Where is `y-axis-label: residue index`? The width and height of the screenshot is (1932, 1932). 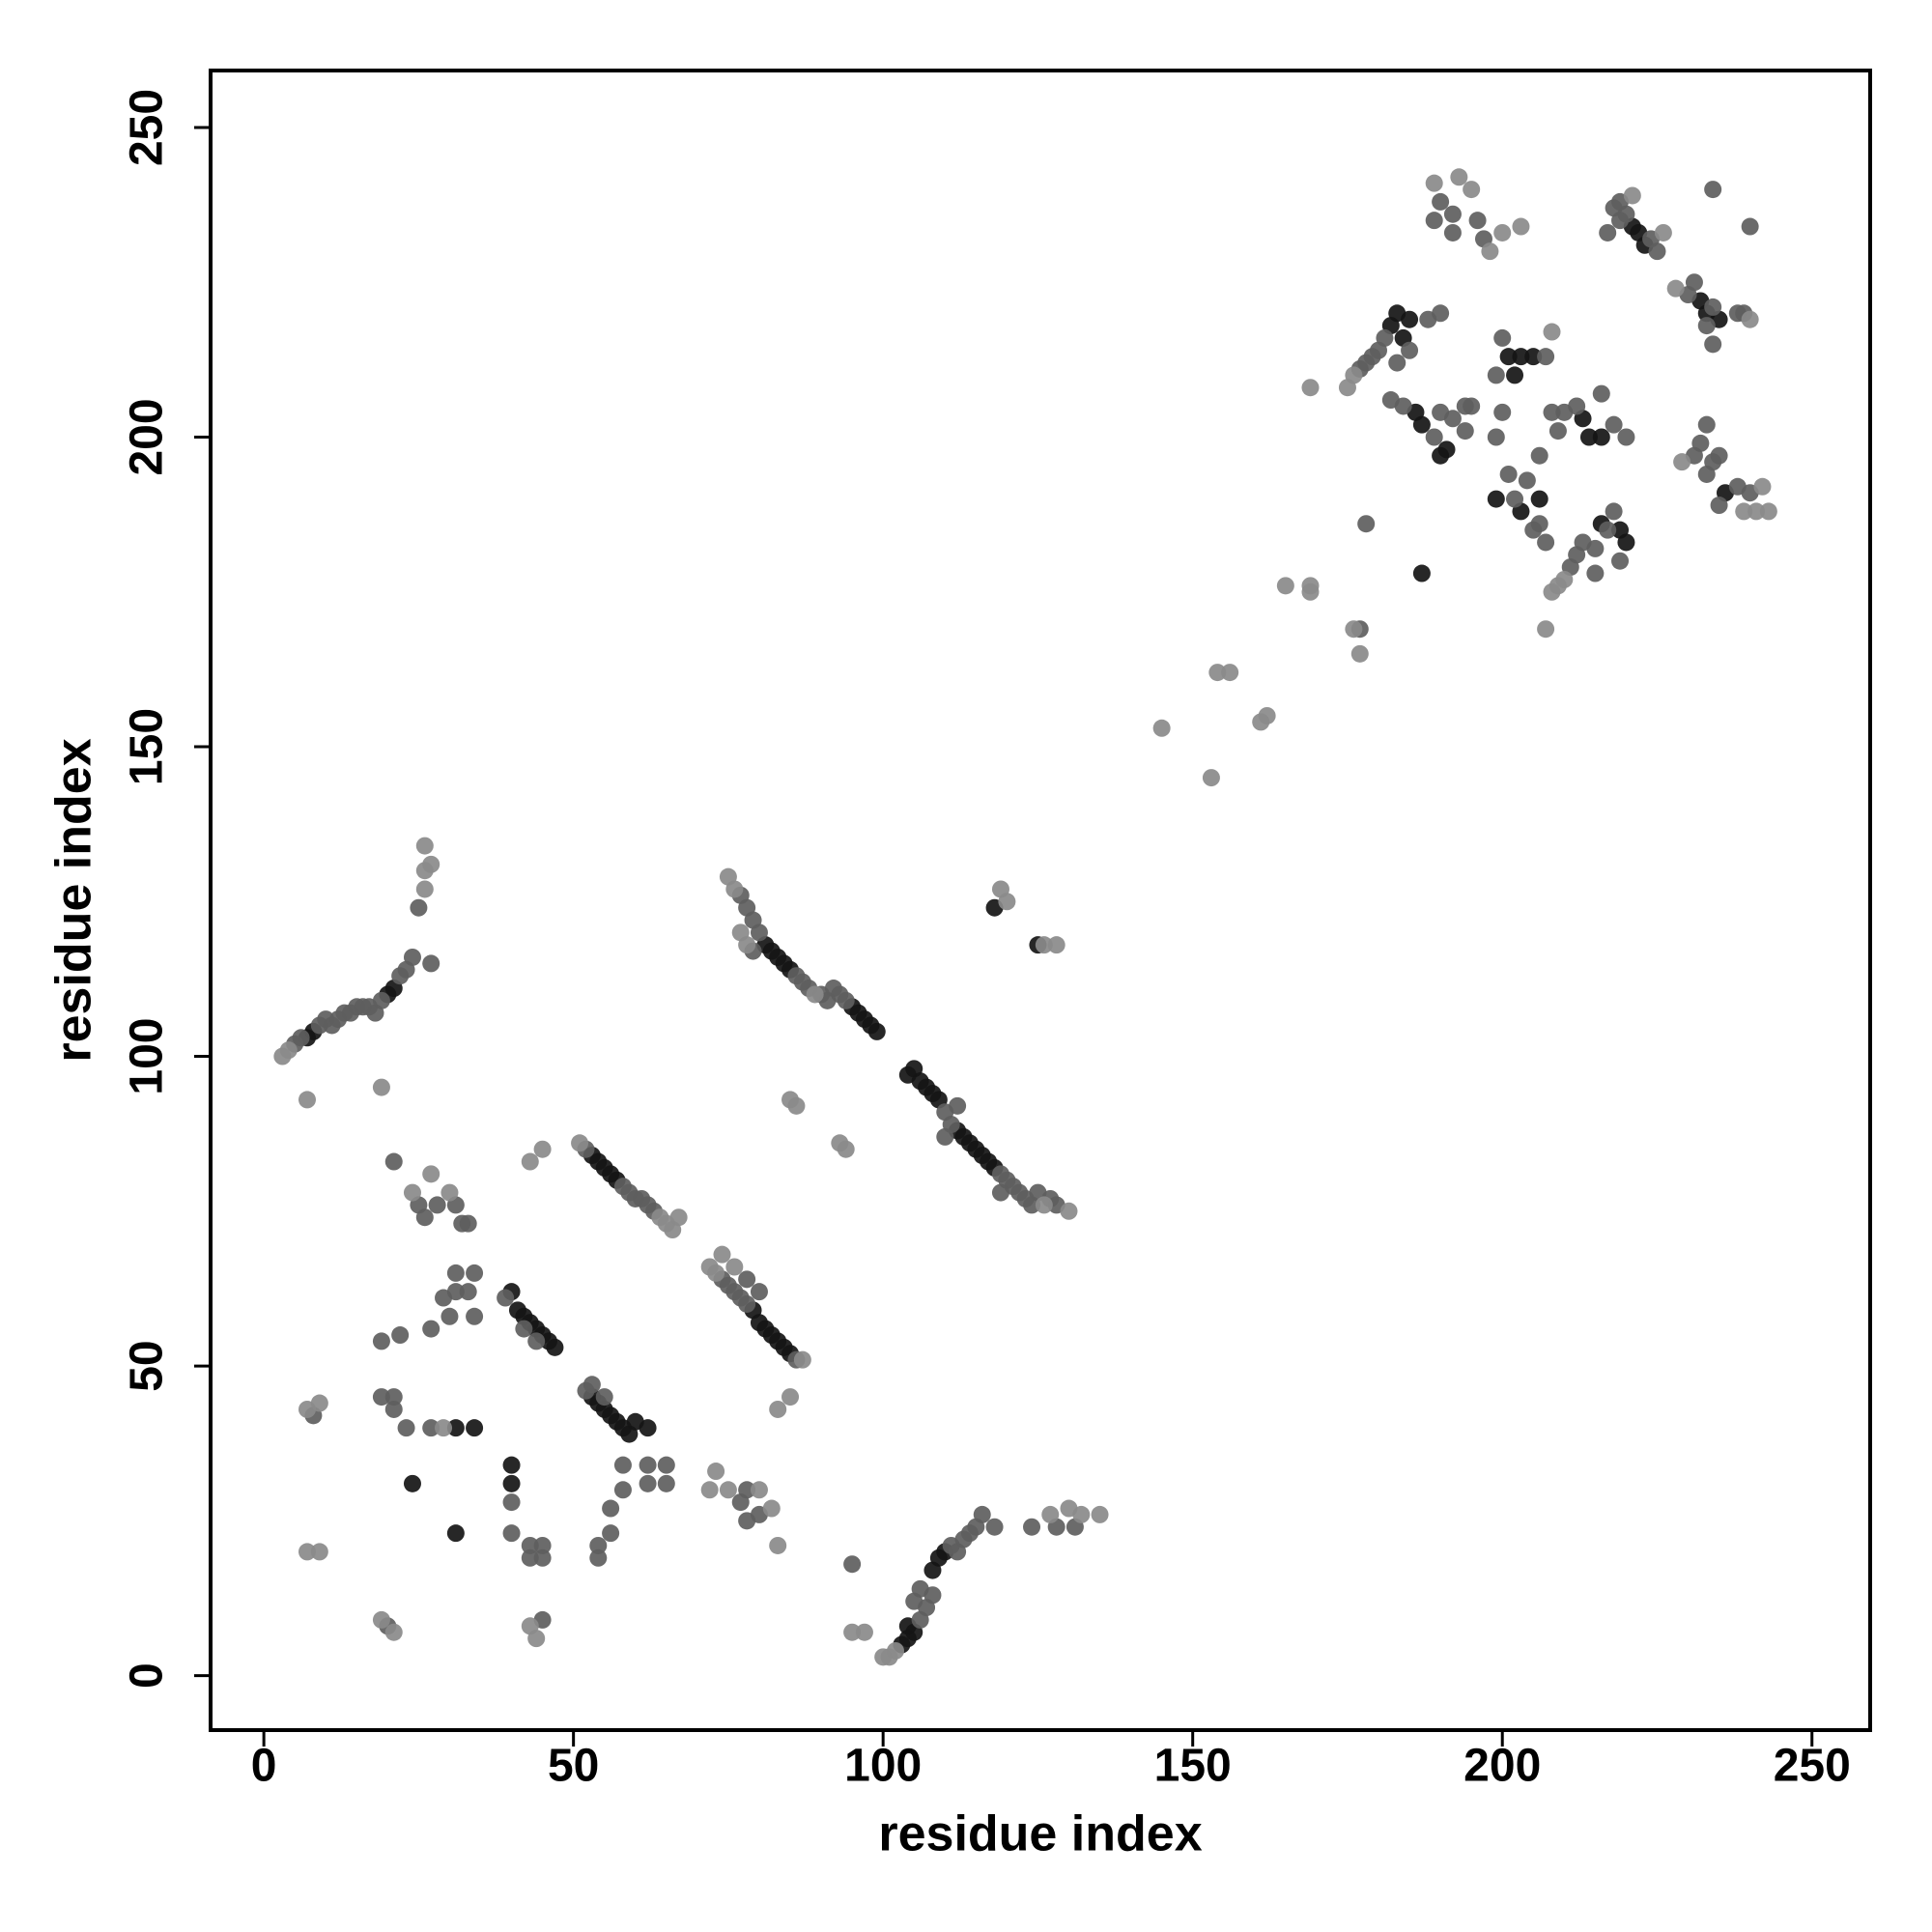
y-axis-label: residue index is located at coordinates (74, 900).